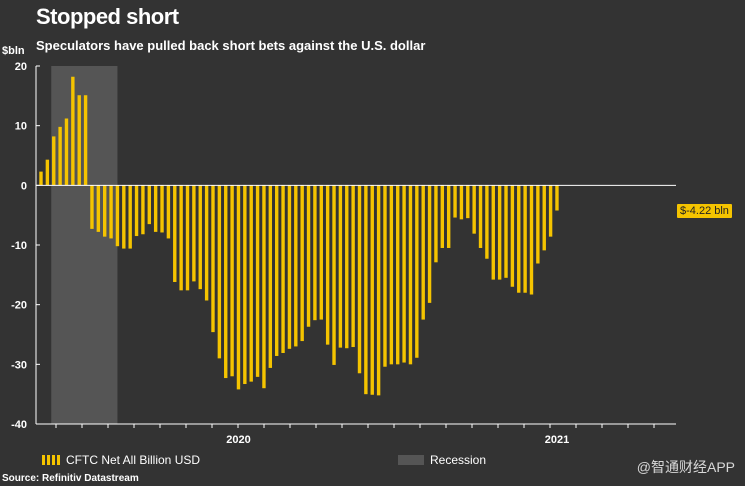  I want to click on y-tick-label: -20, so click(19, 306).